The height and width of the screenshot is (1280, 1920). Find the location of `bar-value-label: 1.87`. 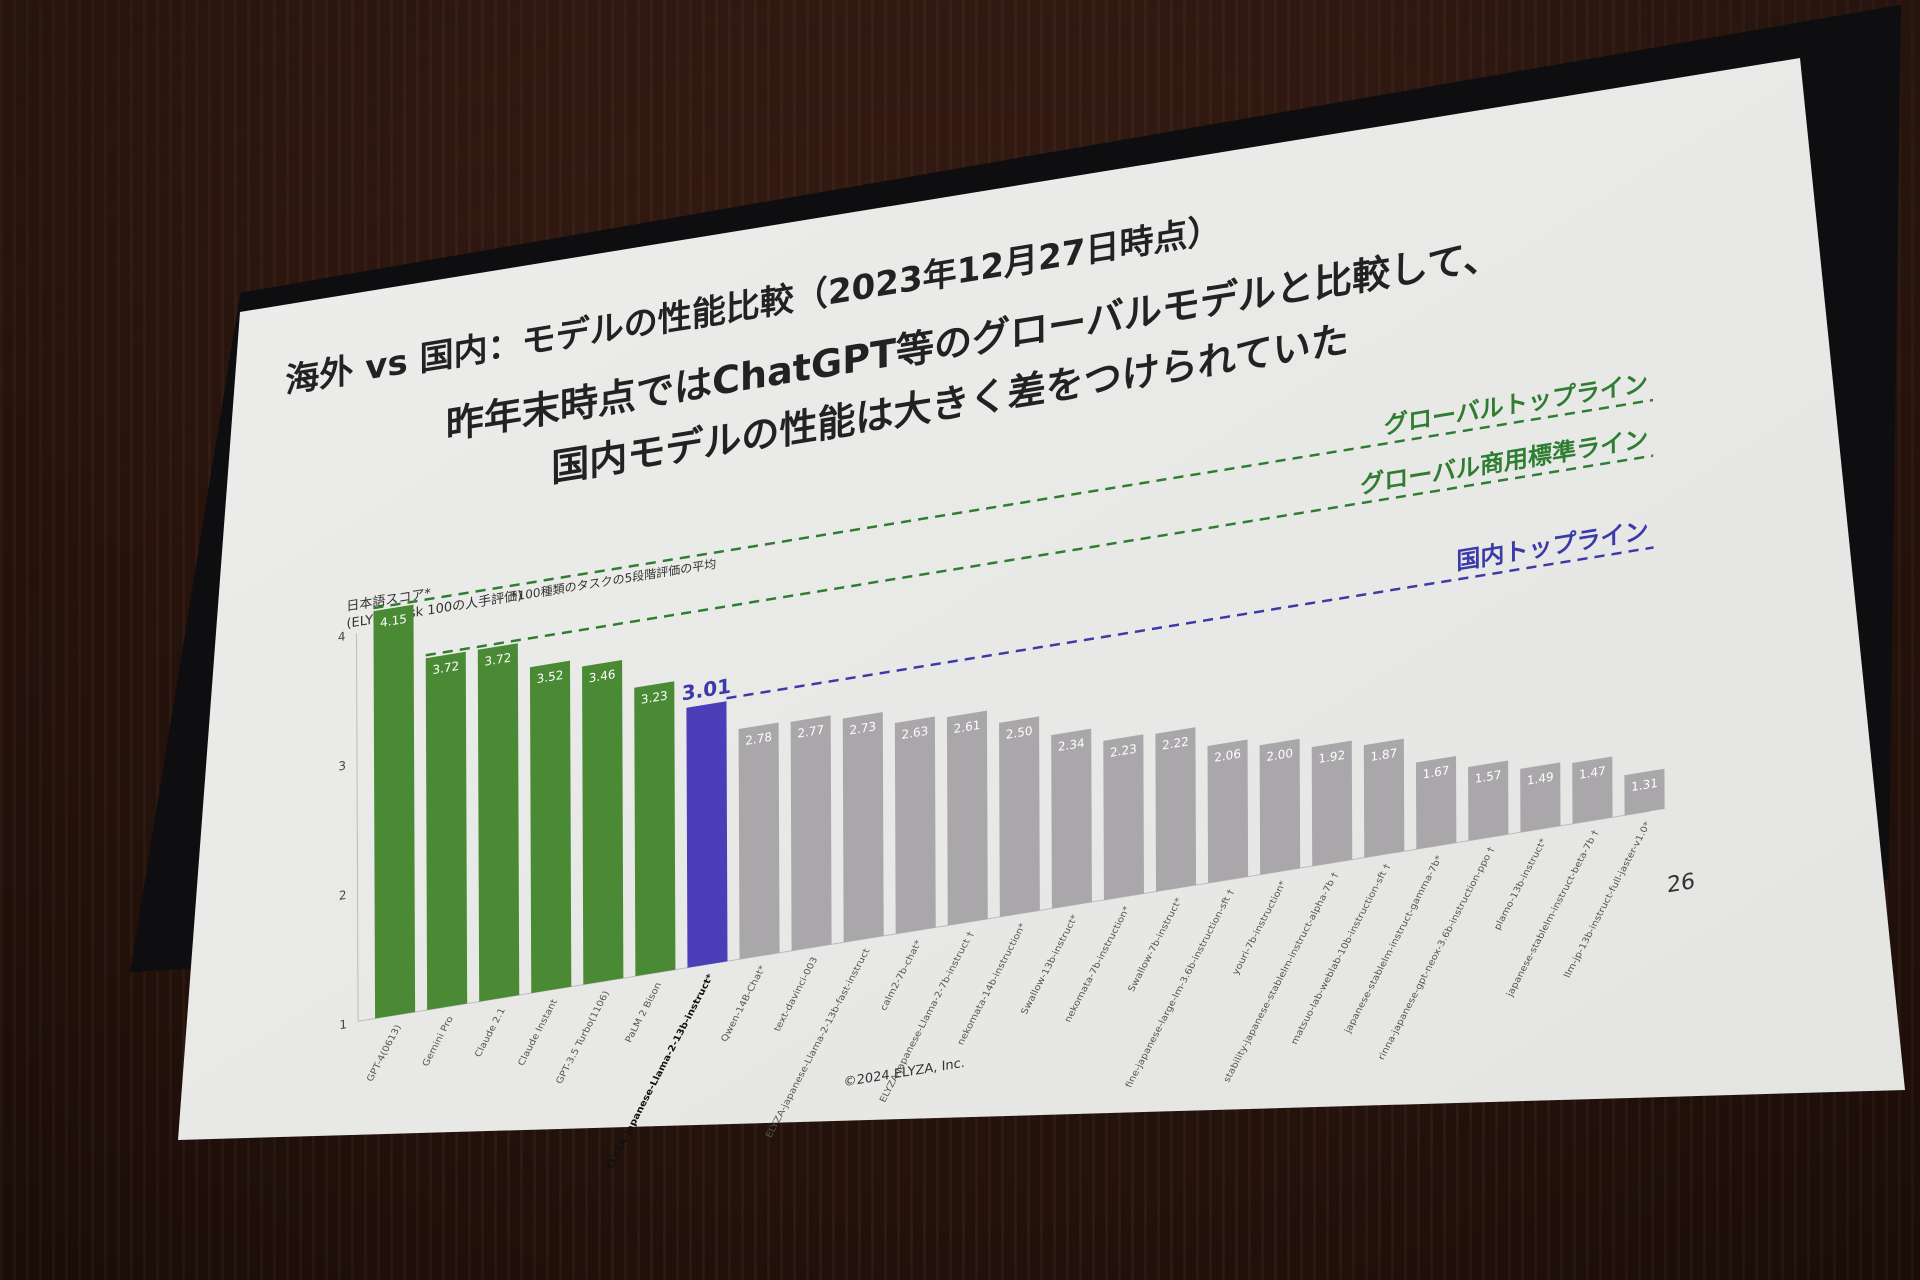

bar-value-label: 1.87 is located at coordinates (1383, 755).